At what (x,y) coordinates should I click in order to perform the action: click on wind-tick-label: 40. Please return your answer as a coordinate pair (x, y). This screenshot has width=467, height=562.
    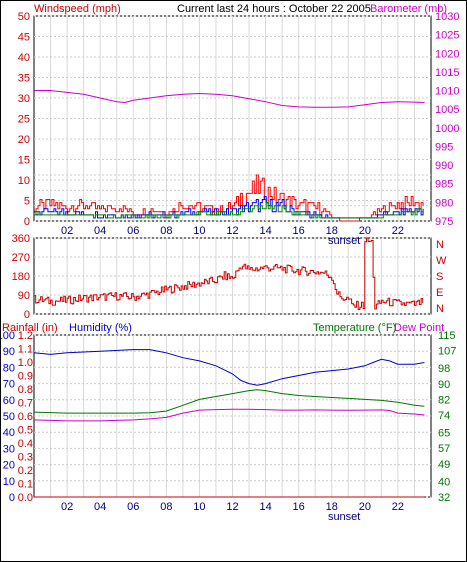
    Looking at the image, I should click on (24, 58).